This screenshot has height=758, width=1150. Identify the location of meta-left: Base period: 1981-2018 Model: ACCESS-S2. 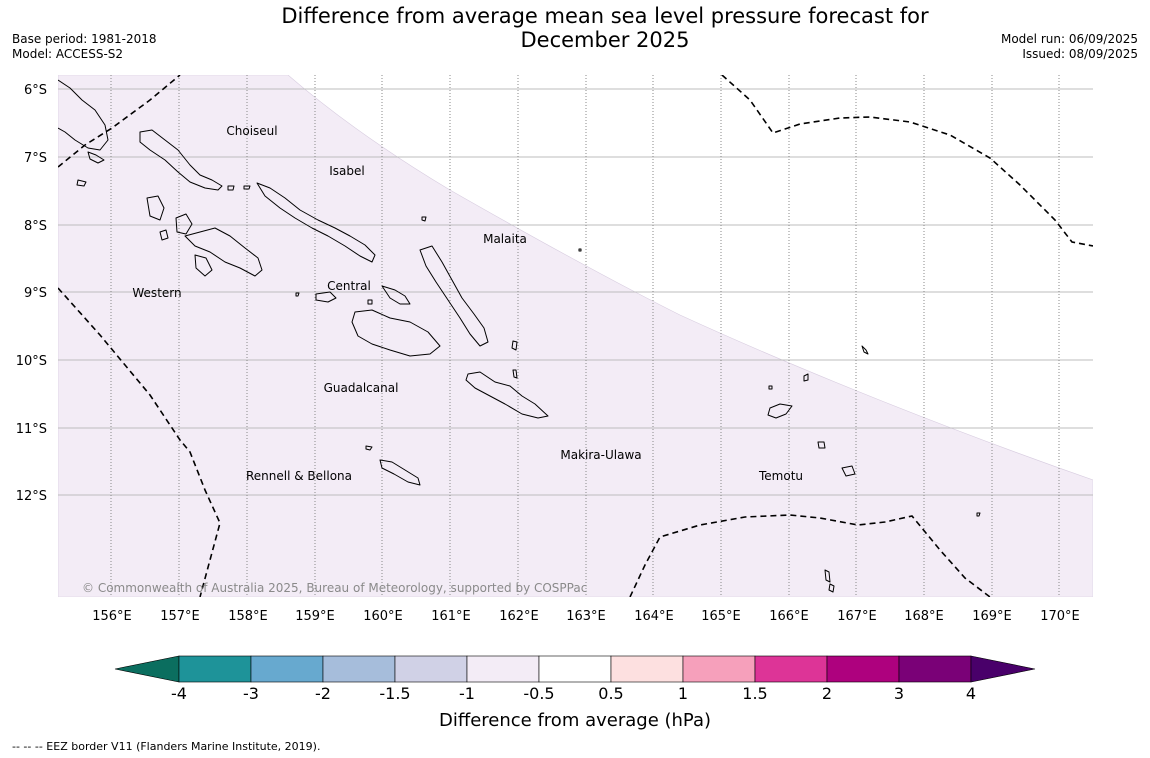
(84, 47).